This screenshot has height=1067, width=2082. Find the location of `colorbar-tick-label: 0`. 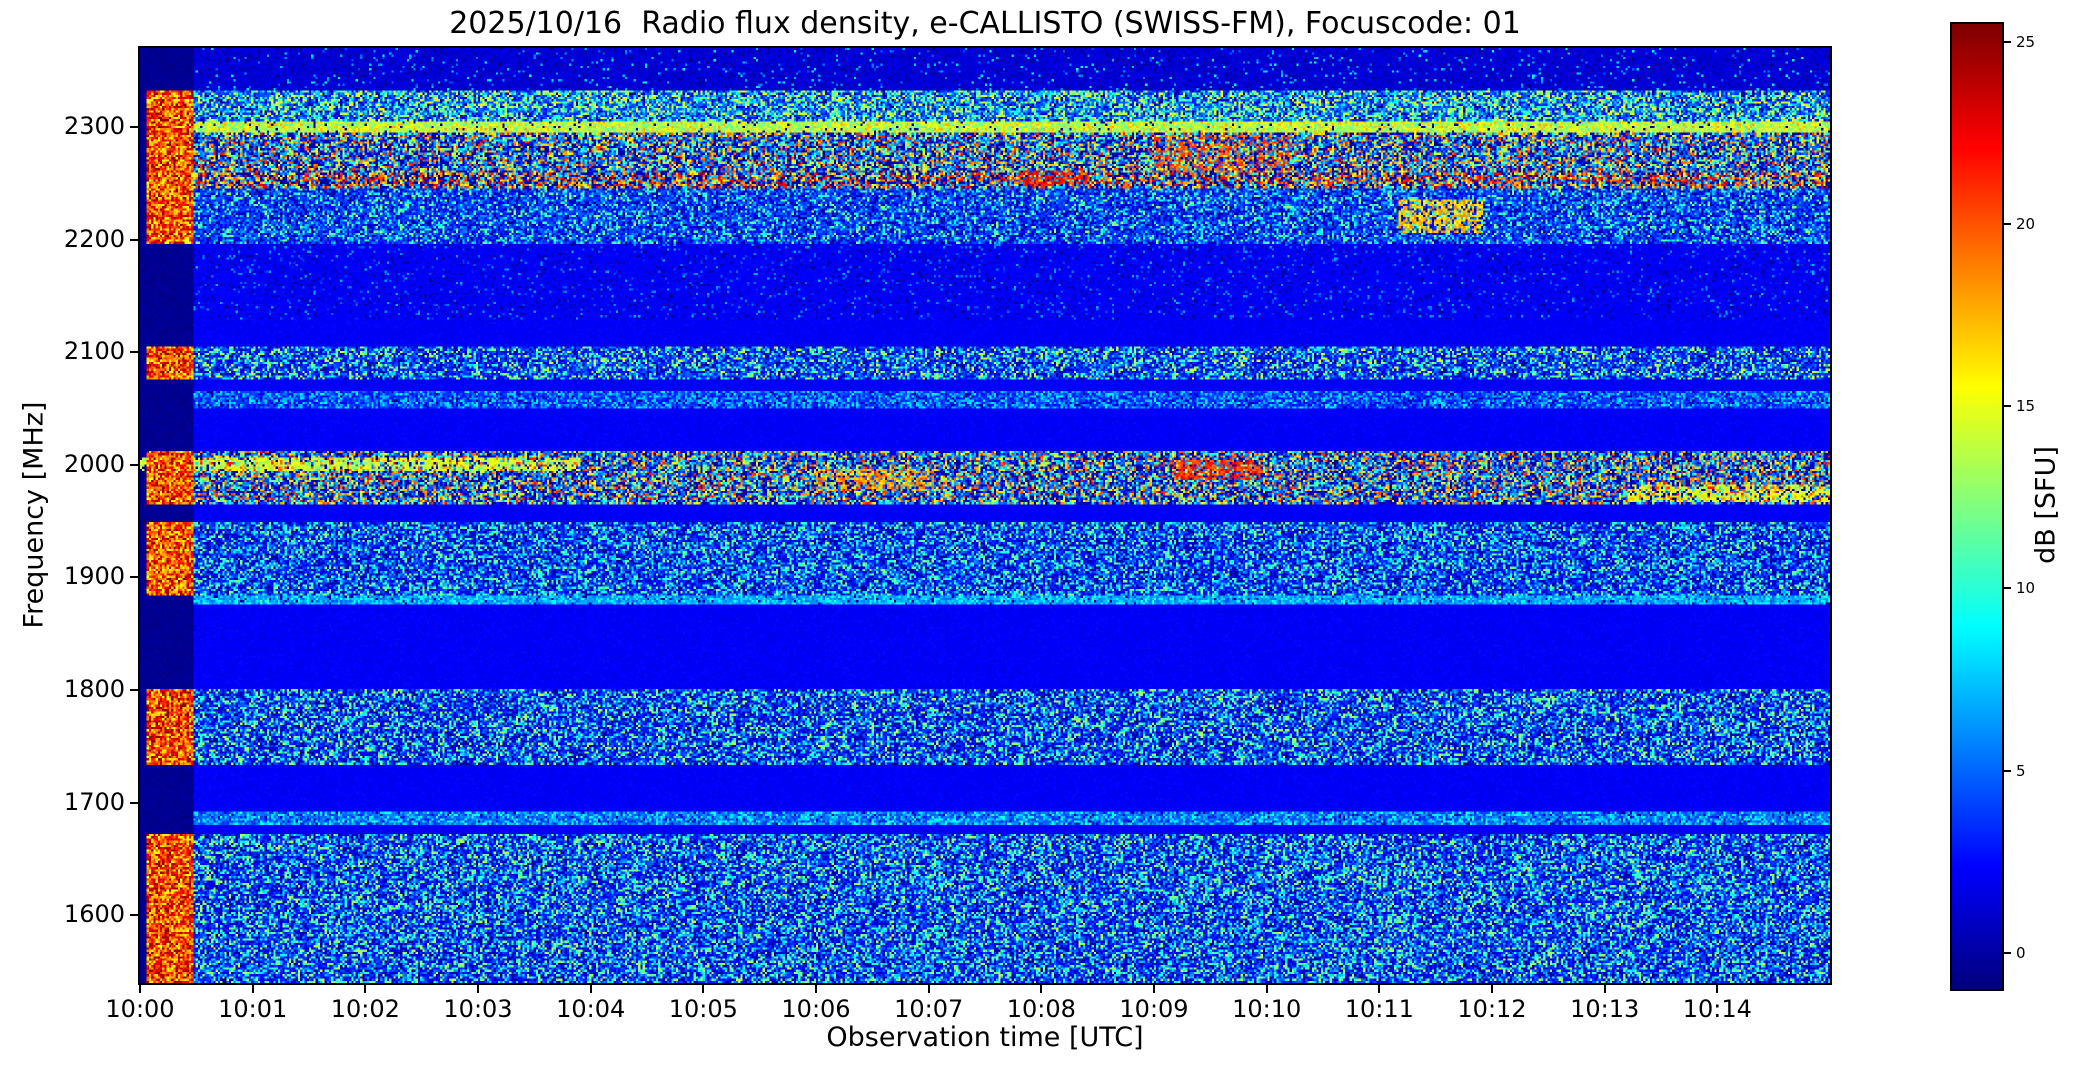

colorbar-tick-label: 0 is located at coordinates (2021, 952).